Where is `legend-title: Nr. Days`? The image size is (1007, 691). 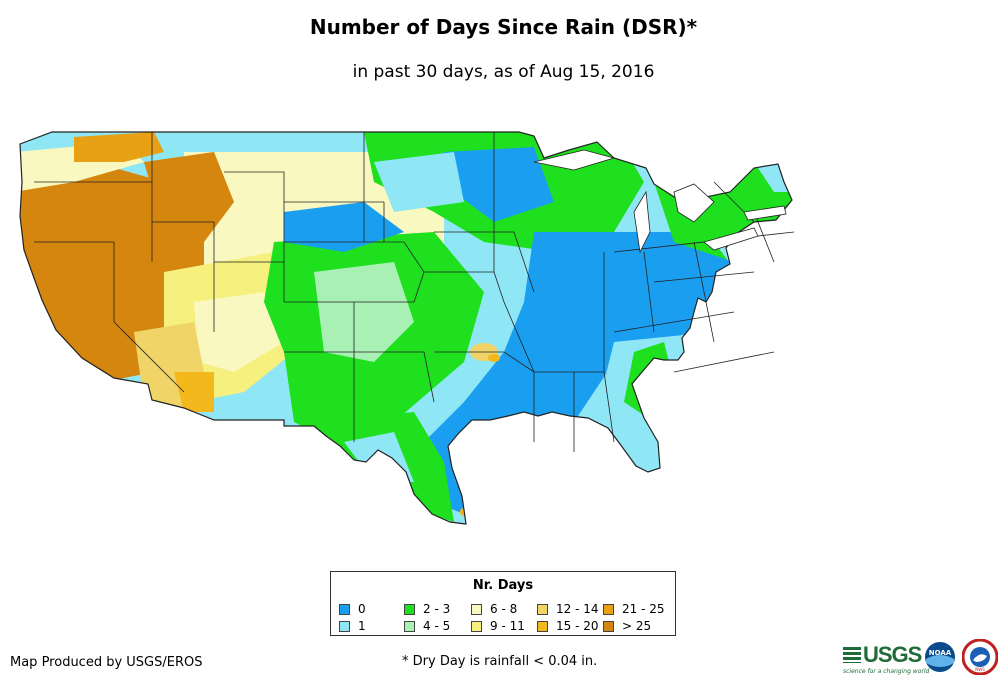
legend-title: Nr. Days is located at coordinates (503, 585).